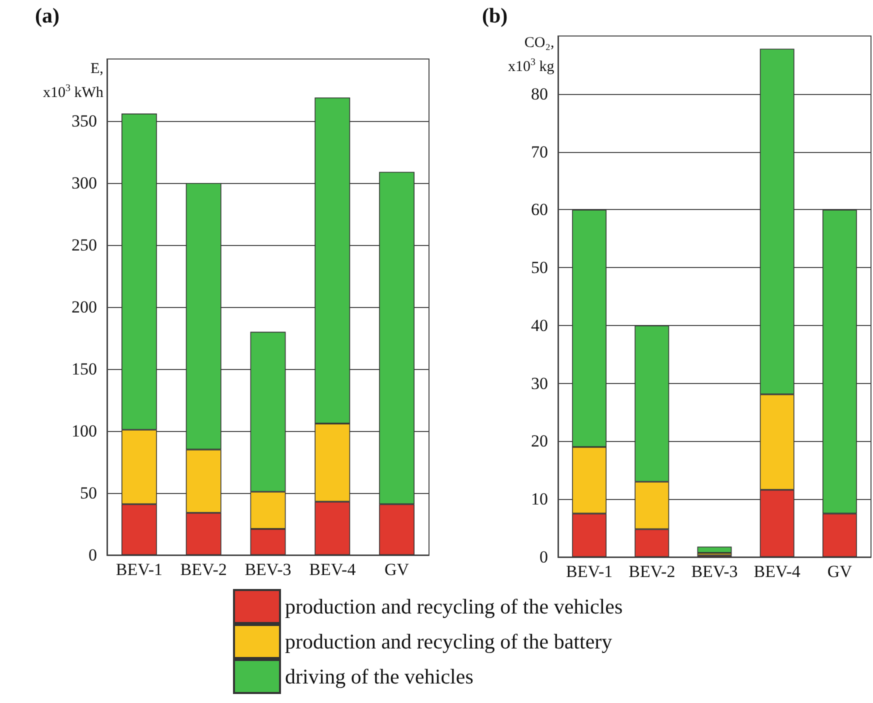  Describe the element at coordinates (73, 81) in the screenshot. I see `text: E, x10$^{3}$ kWh` at that location.